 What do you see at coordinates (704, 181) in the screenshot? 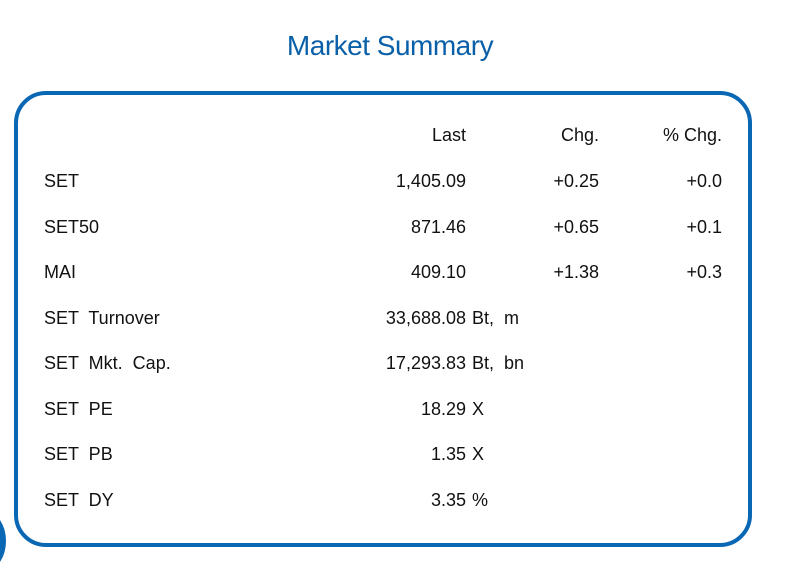
I see `row-pct-chg-value: +0.0` at bounding box center [704, 181].